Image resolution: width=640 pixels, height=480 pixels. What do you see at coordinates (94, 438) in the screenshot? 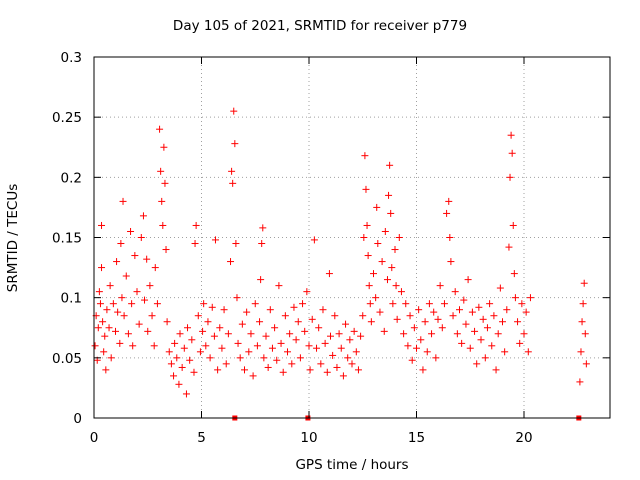
I see `x-tick-label: 0` at bounding box center [94, 438].